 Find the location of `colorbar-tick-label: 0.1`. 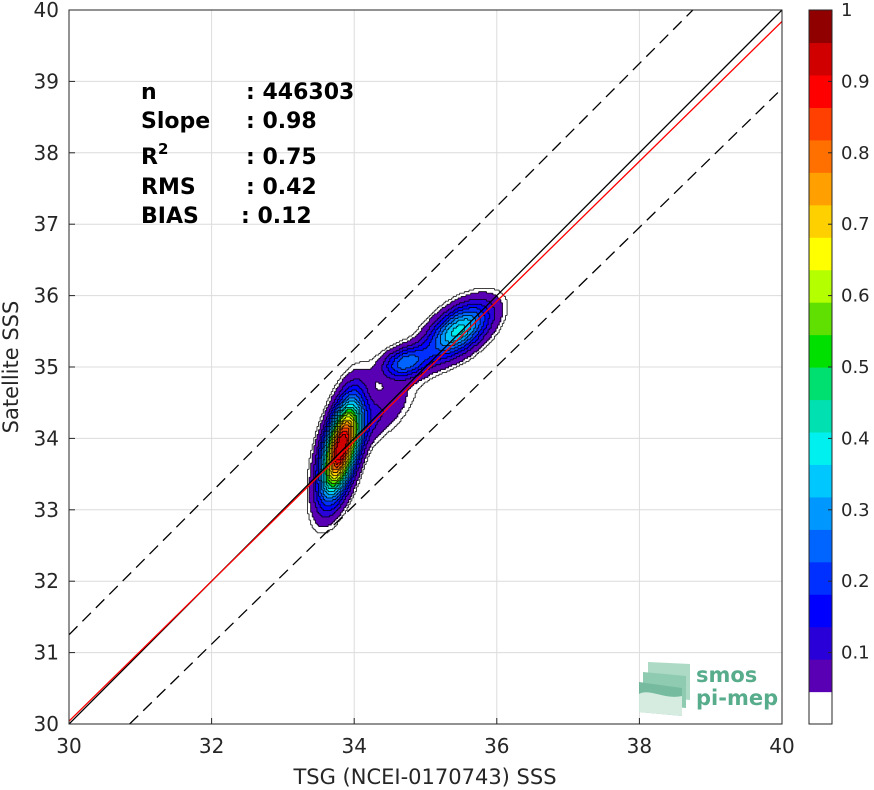

colorbar-tick-label: 0.1 is located at coordinates (855, 653).